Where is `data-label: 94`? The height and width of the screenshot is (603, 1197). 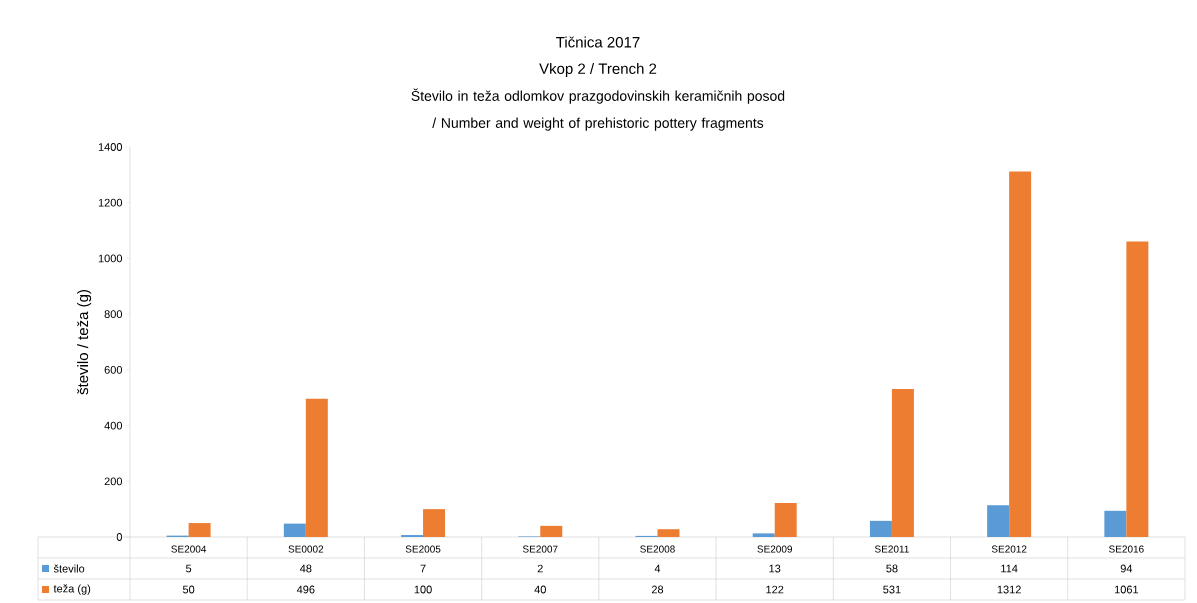 data-label: 94 is located at coordinates (1126, 568).